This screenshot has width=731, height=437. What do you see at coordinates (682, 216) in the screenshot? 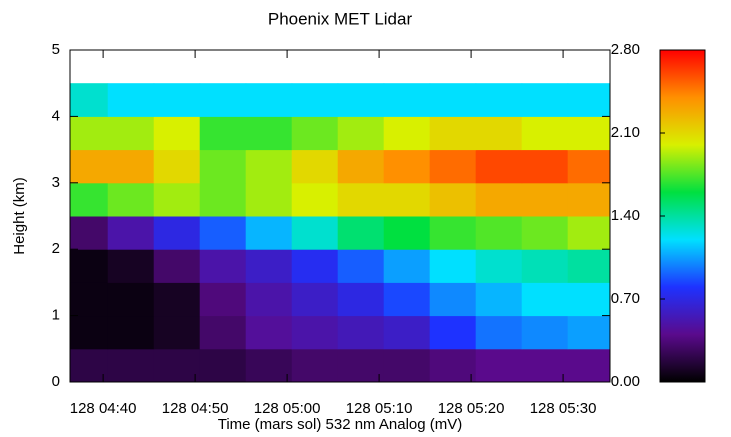
I see `colorbar` at bounding box center [682, 216].